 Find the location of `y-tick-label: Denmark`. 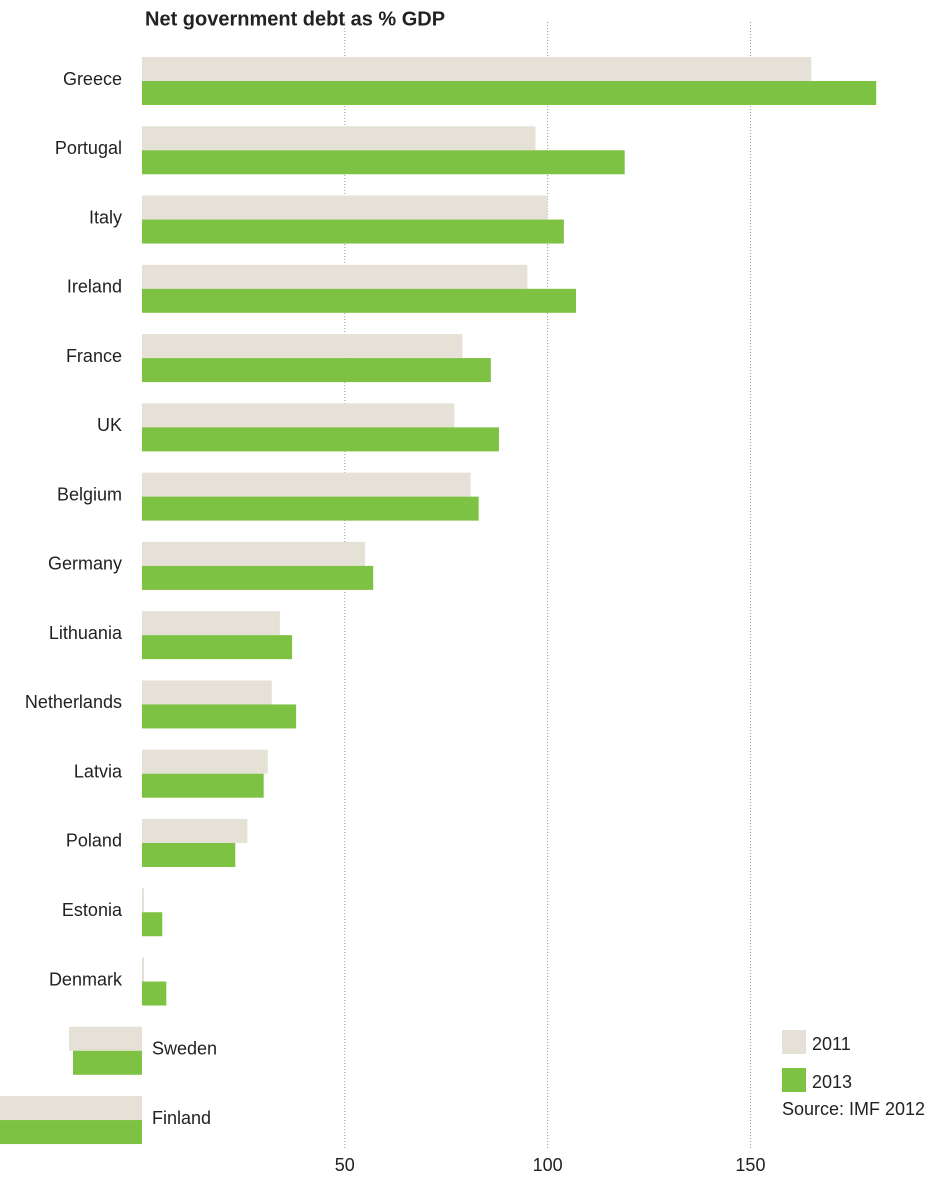

y-tick-label: Denmark is located at coordinates (86, 979).